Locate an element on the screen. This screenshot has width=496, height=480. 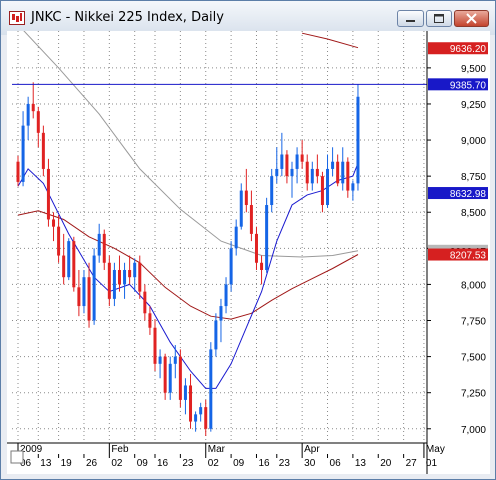
scroll-corner-icon is located at coordinates (17, 457).